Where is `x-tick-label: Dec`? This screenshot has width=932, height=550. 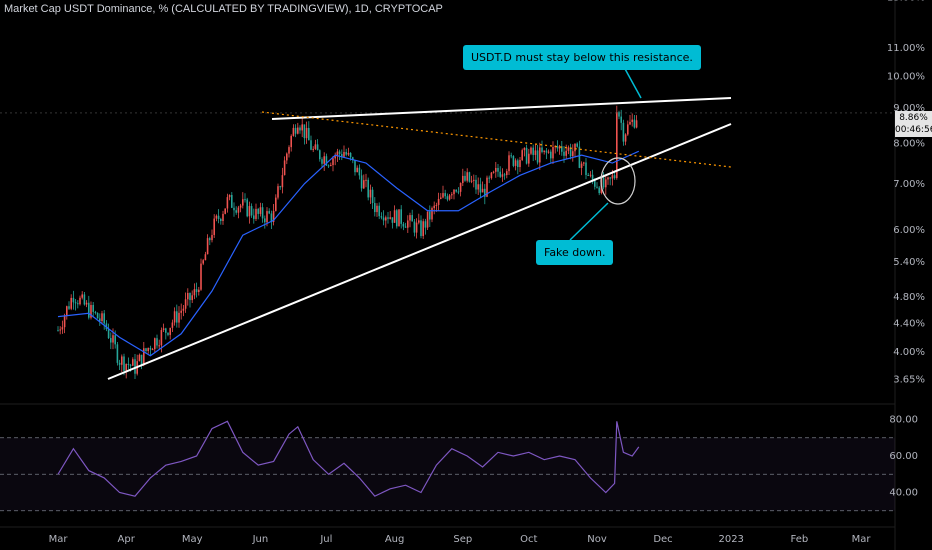 x-tick-label: Dec is located at coordinates (662, 539).